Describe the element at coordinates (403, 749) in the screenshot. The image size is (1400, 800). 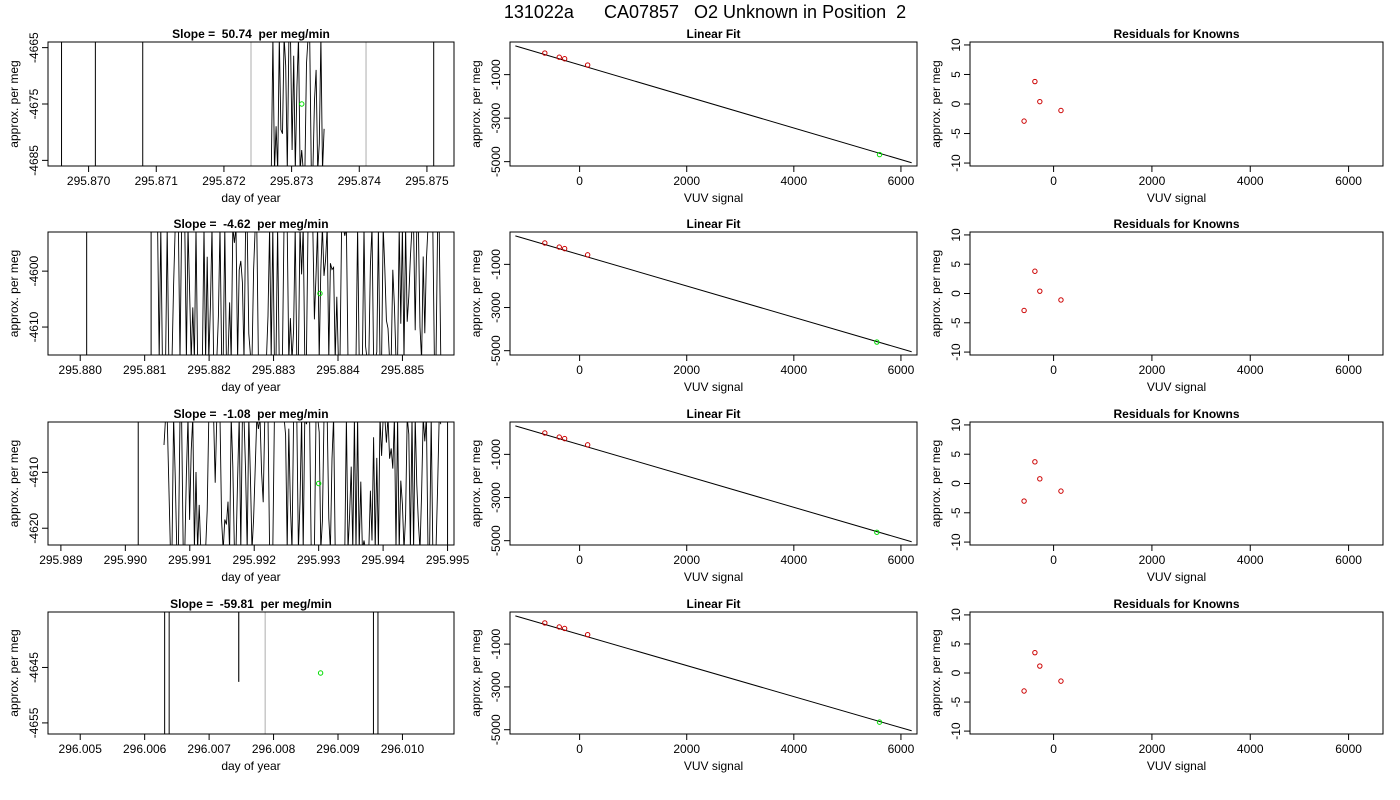
I see `x-tick-label: 296.010` at that location.